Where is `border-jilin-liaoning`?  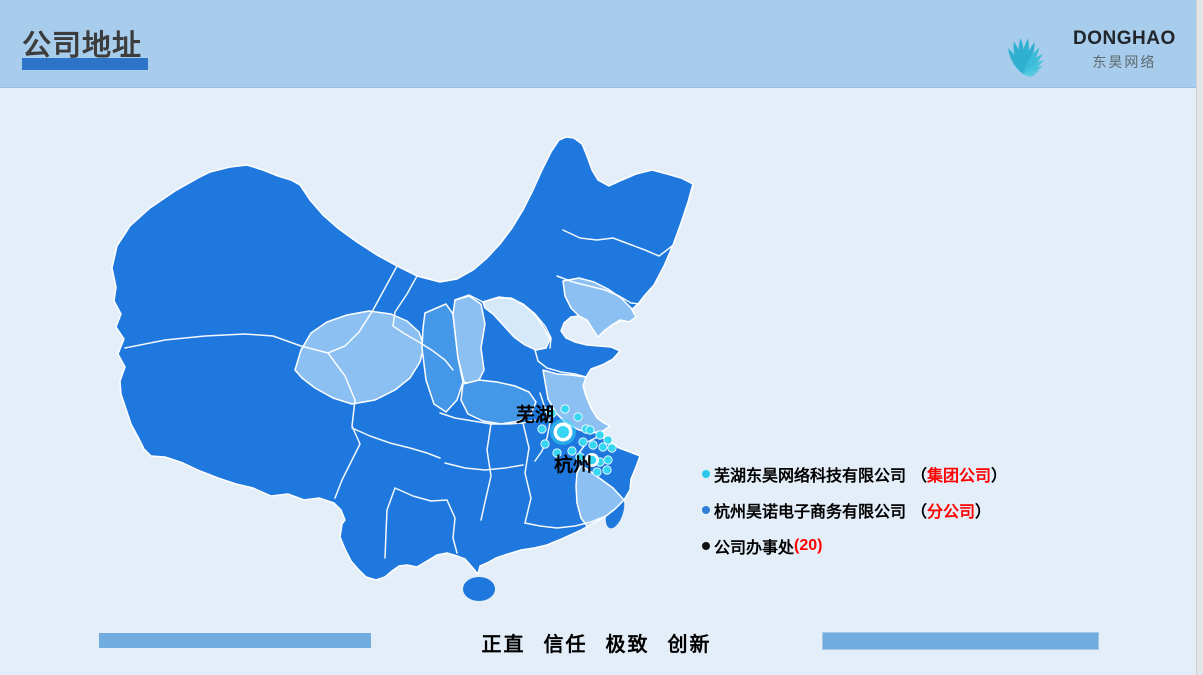 border-jilin-liaoning is located at coordinates (598, 290).